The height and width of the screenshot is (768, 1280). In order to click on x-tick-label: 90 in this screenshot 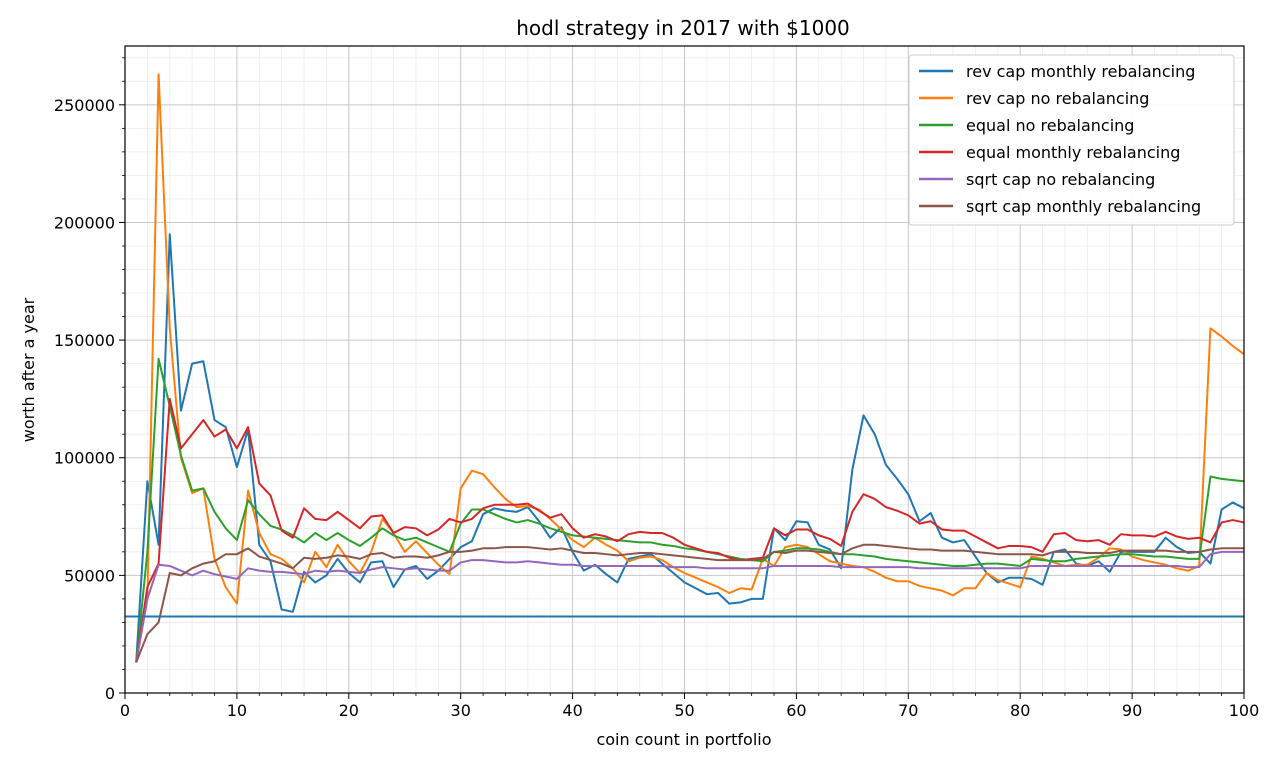, I will do `click(1132, 710)`.